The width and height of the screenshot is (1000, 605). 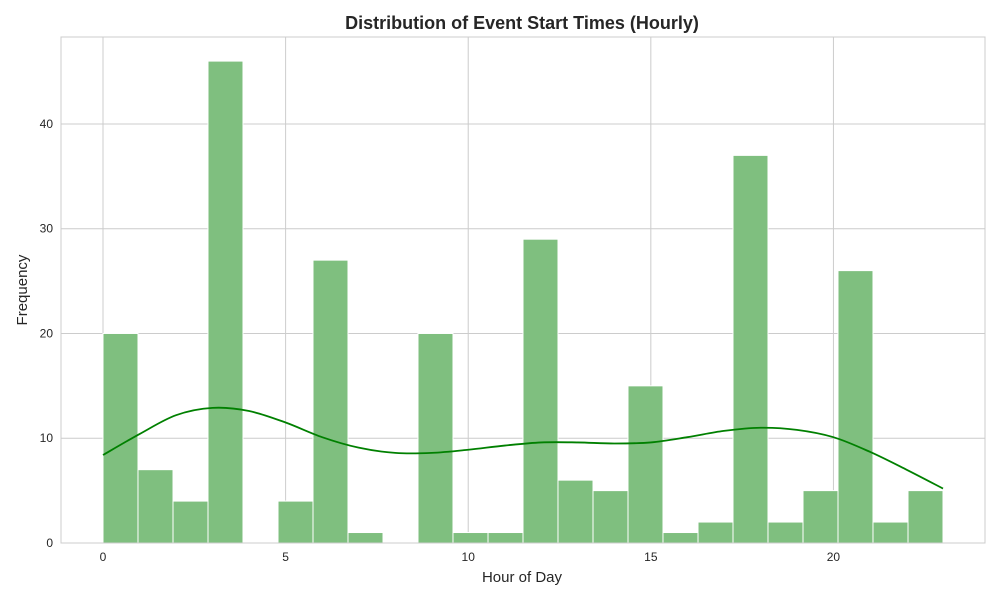 I want to click on x-tick-label: 10, so click(x=469, y=557).